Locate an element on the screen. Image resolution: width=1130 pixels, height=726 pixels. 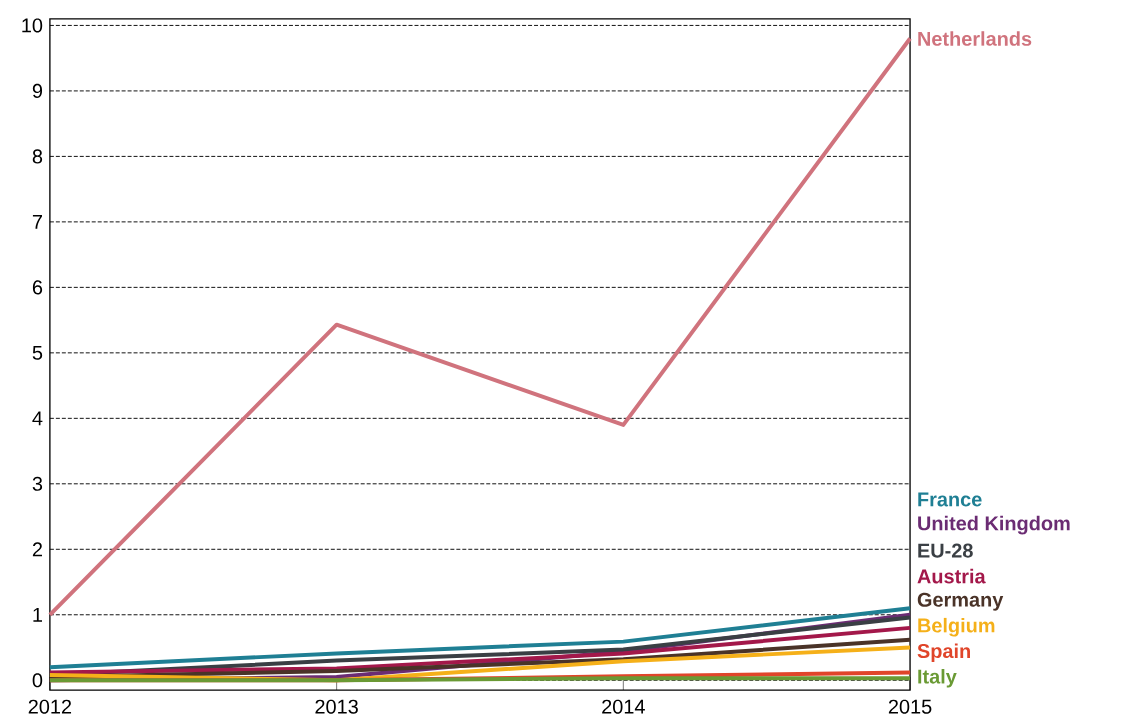
y-tick-label: 3 is located at coordinates (37, 484).